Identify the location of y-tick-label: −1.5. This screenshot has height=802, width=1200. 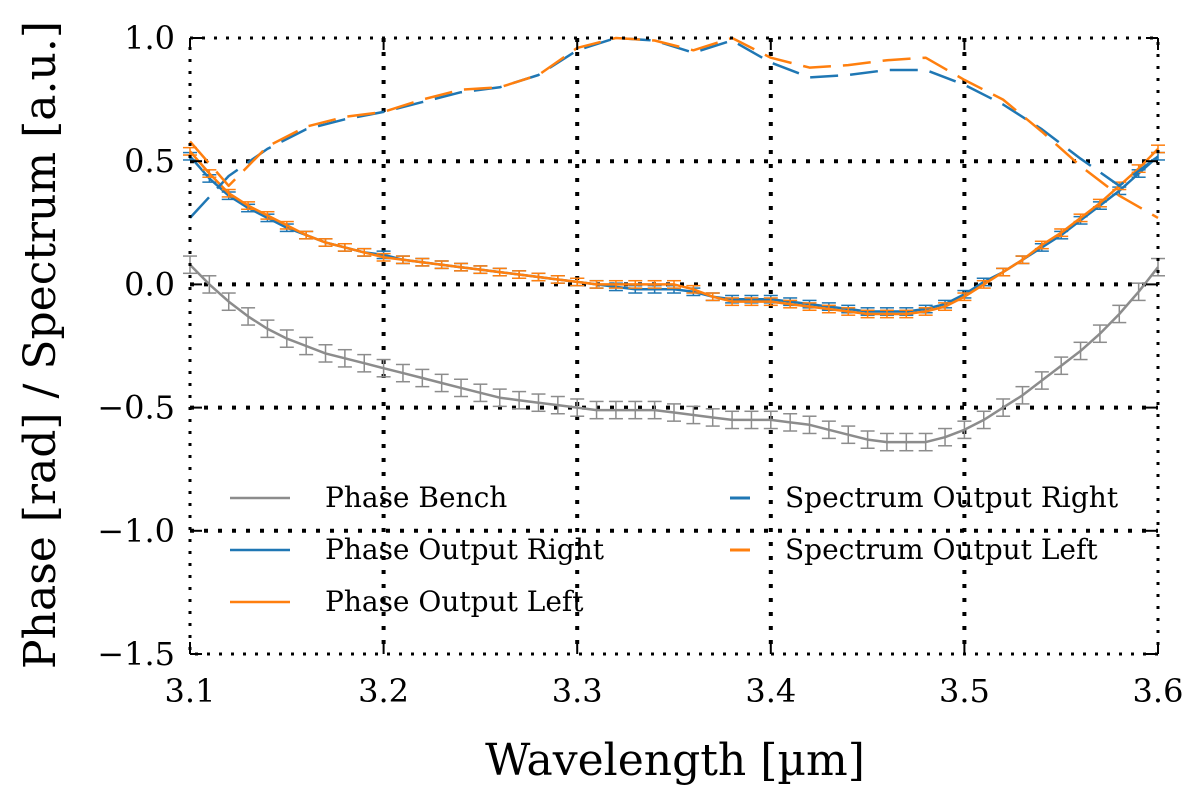
(136, 654).